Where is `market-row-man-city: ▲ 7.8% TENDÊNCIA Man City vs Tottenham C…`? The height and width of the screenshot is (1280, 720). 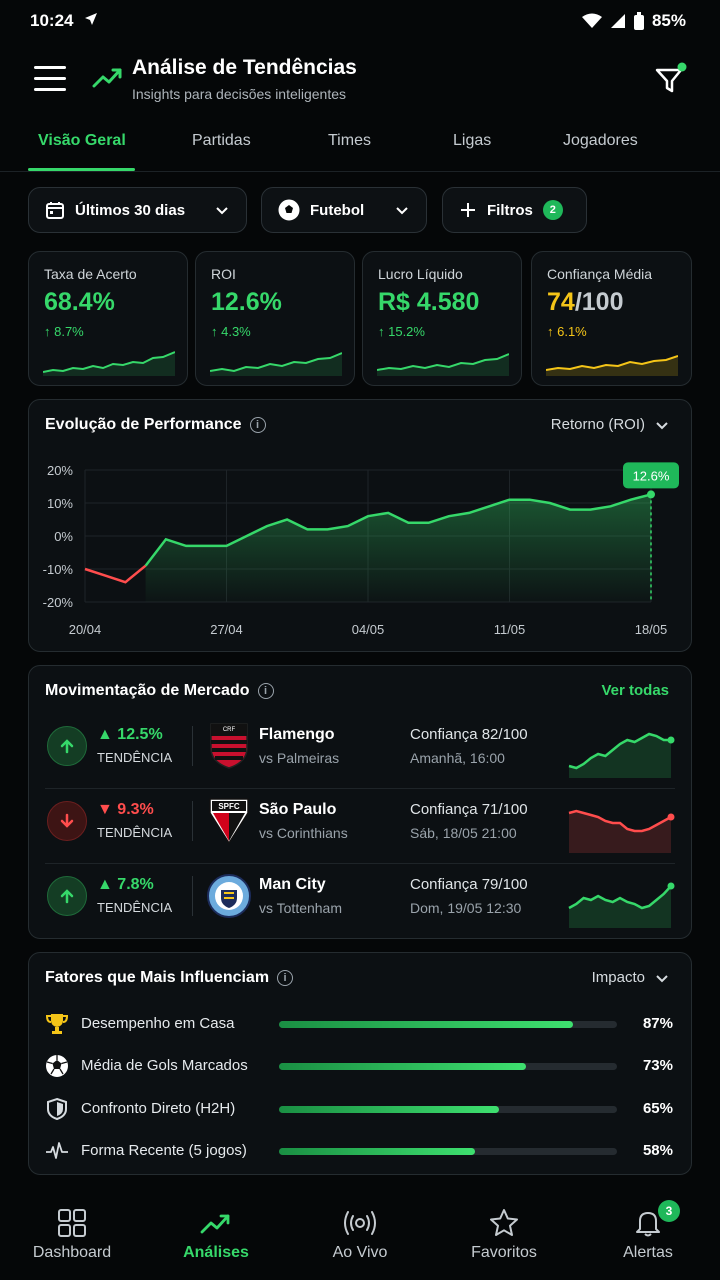
market-row-man-city: ▲ 7.8% TENDÊNCIA Man City vs Tottenham C… is located at coordinates (360, 901).